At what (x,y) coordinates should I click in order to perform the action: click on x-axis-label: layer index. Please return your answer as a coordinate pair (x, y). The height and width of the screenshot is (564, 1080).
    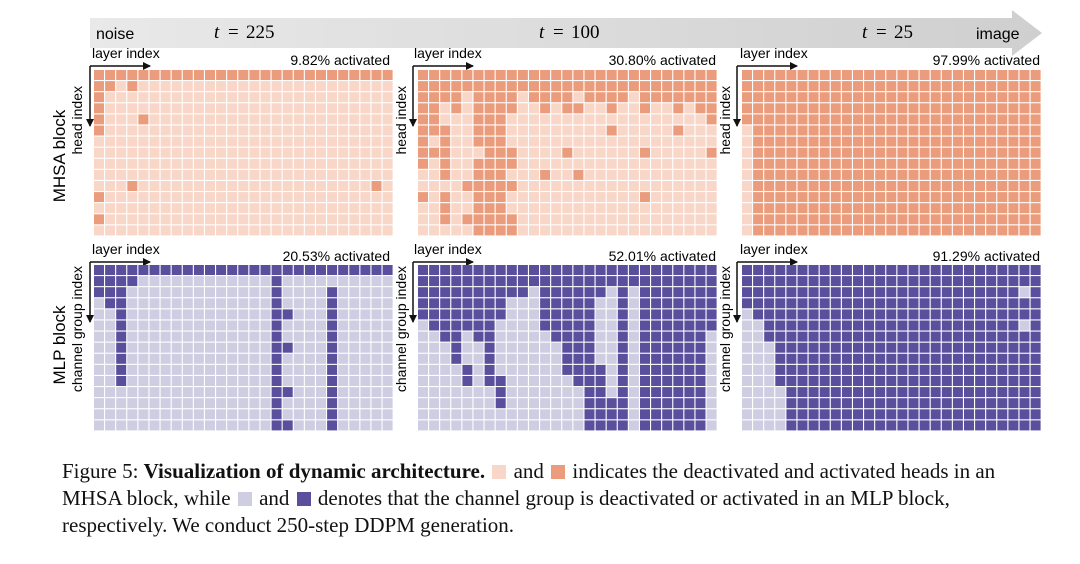
    Looking at the image, I should click on (448, 53).